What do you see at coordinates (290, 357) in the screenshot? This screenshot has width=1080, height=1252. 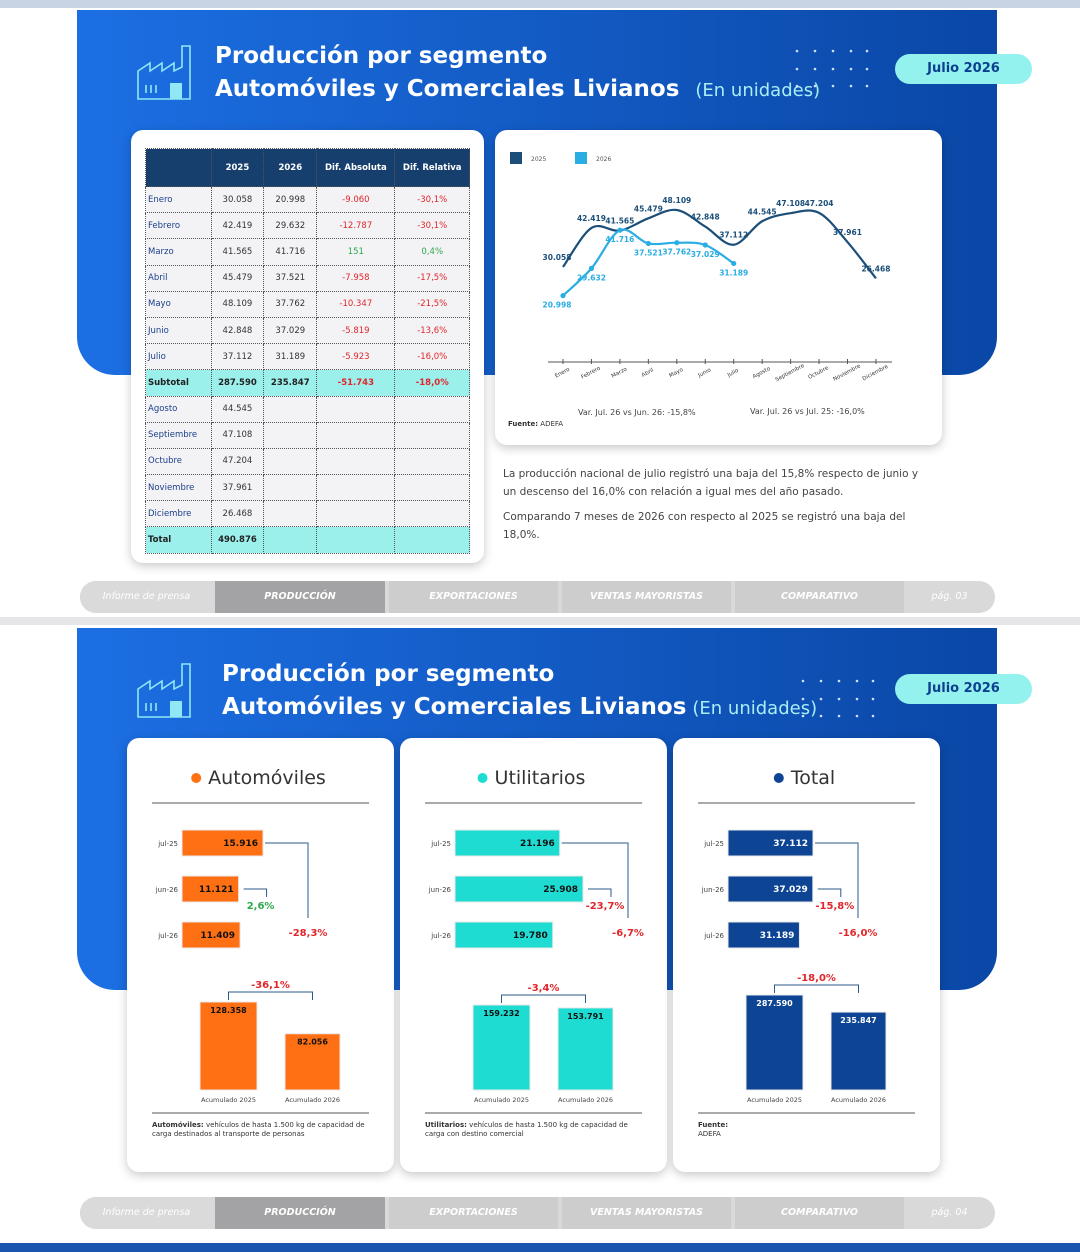 I see `table-cell: 31.189` at bounding box center [290, 357].